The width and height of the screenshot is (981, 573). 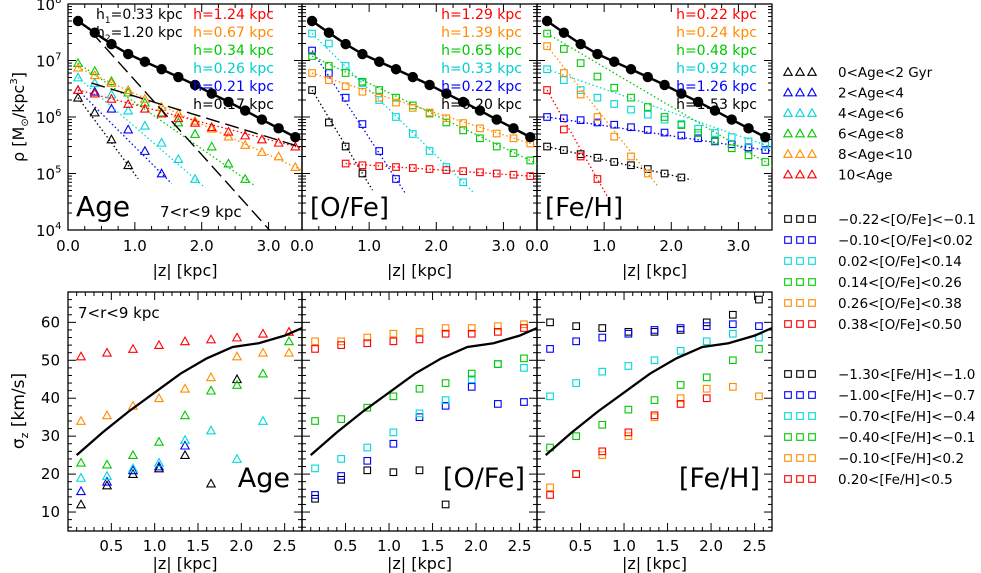 What do you see at coordinates (50, 360) in the screenshot?
I see `bottom-y-tick-label: 50` at bounding box center [50, 360].